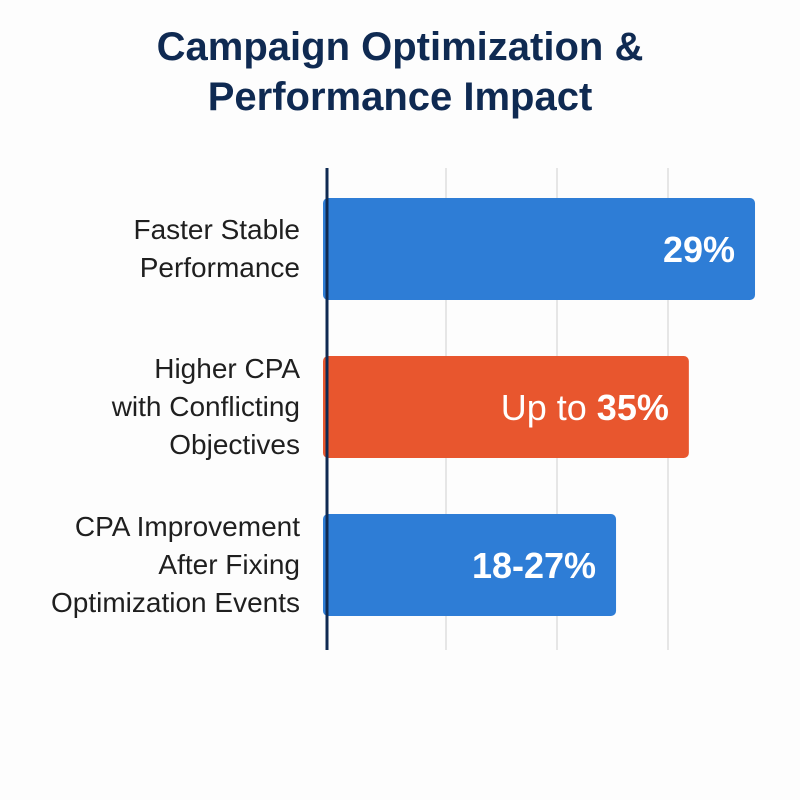  I want to click on category-label-line: Higher CPA, so click(227, 368).